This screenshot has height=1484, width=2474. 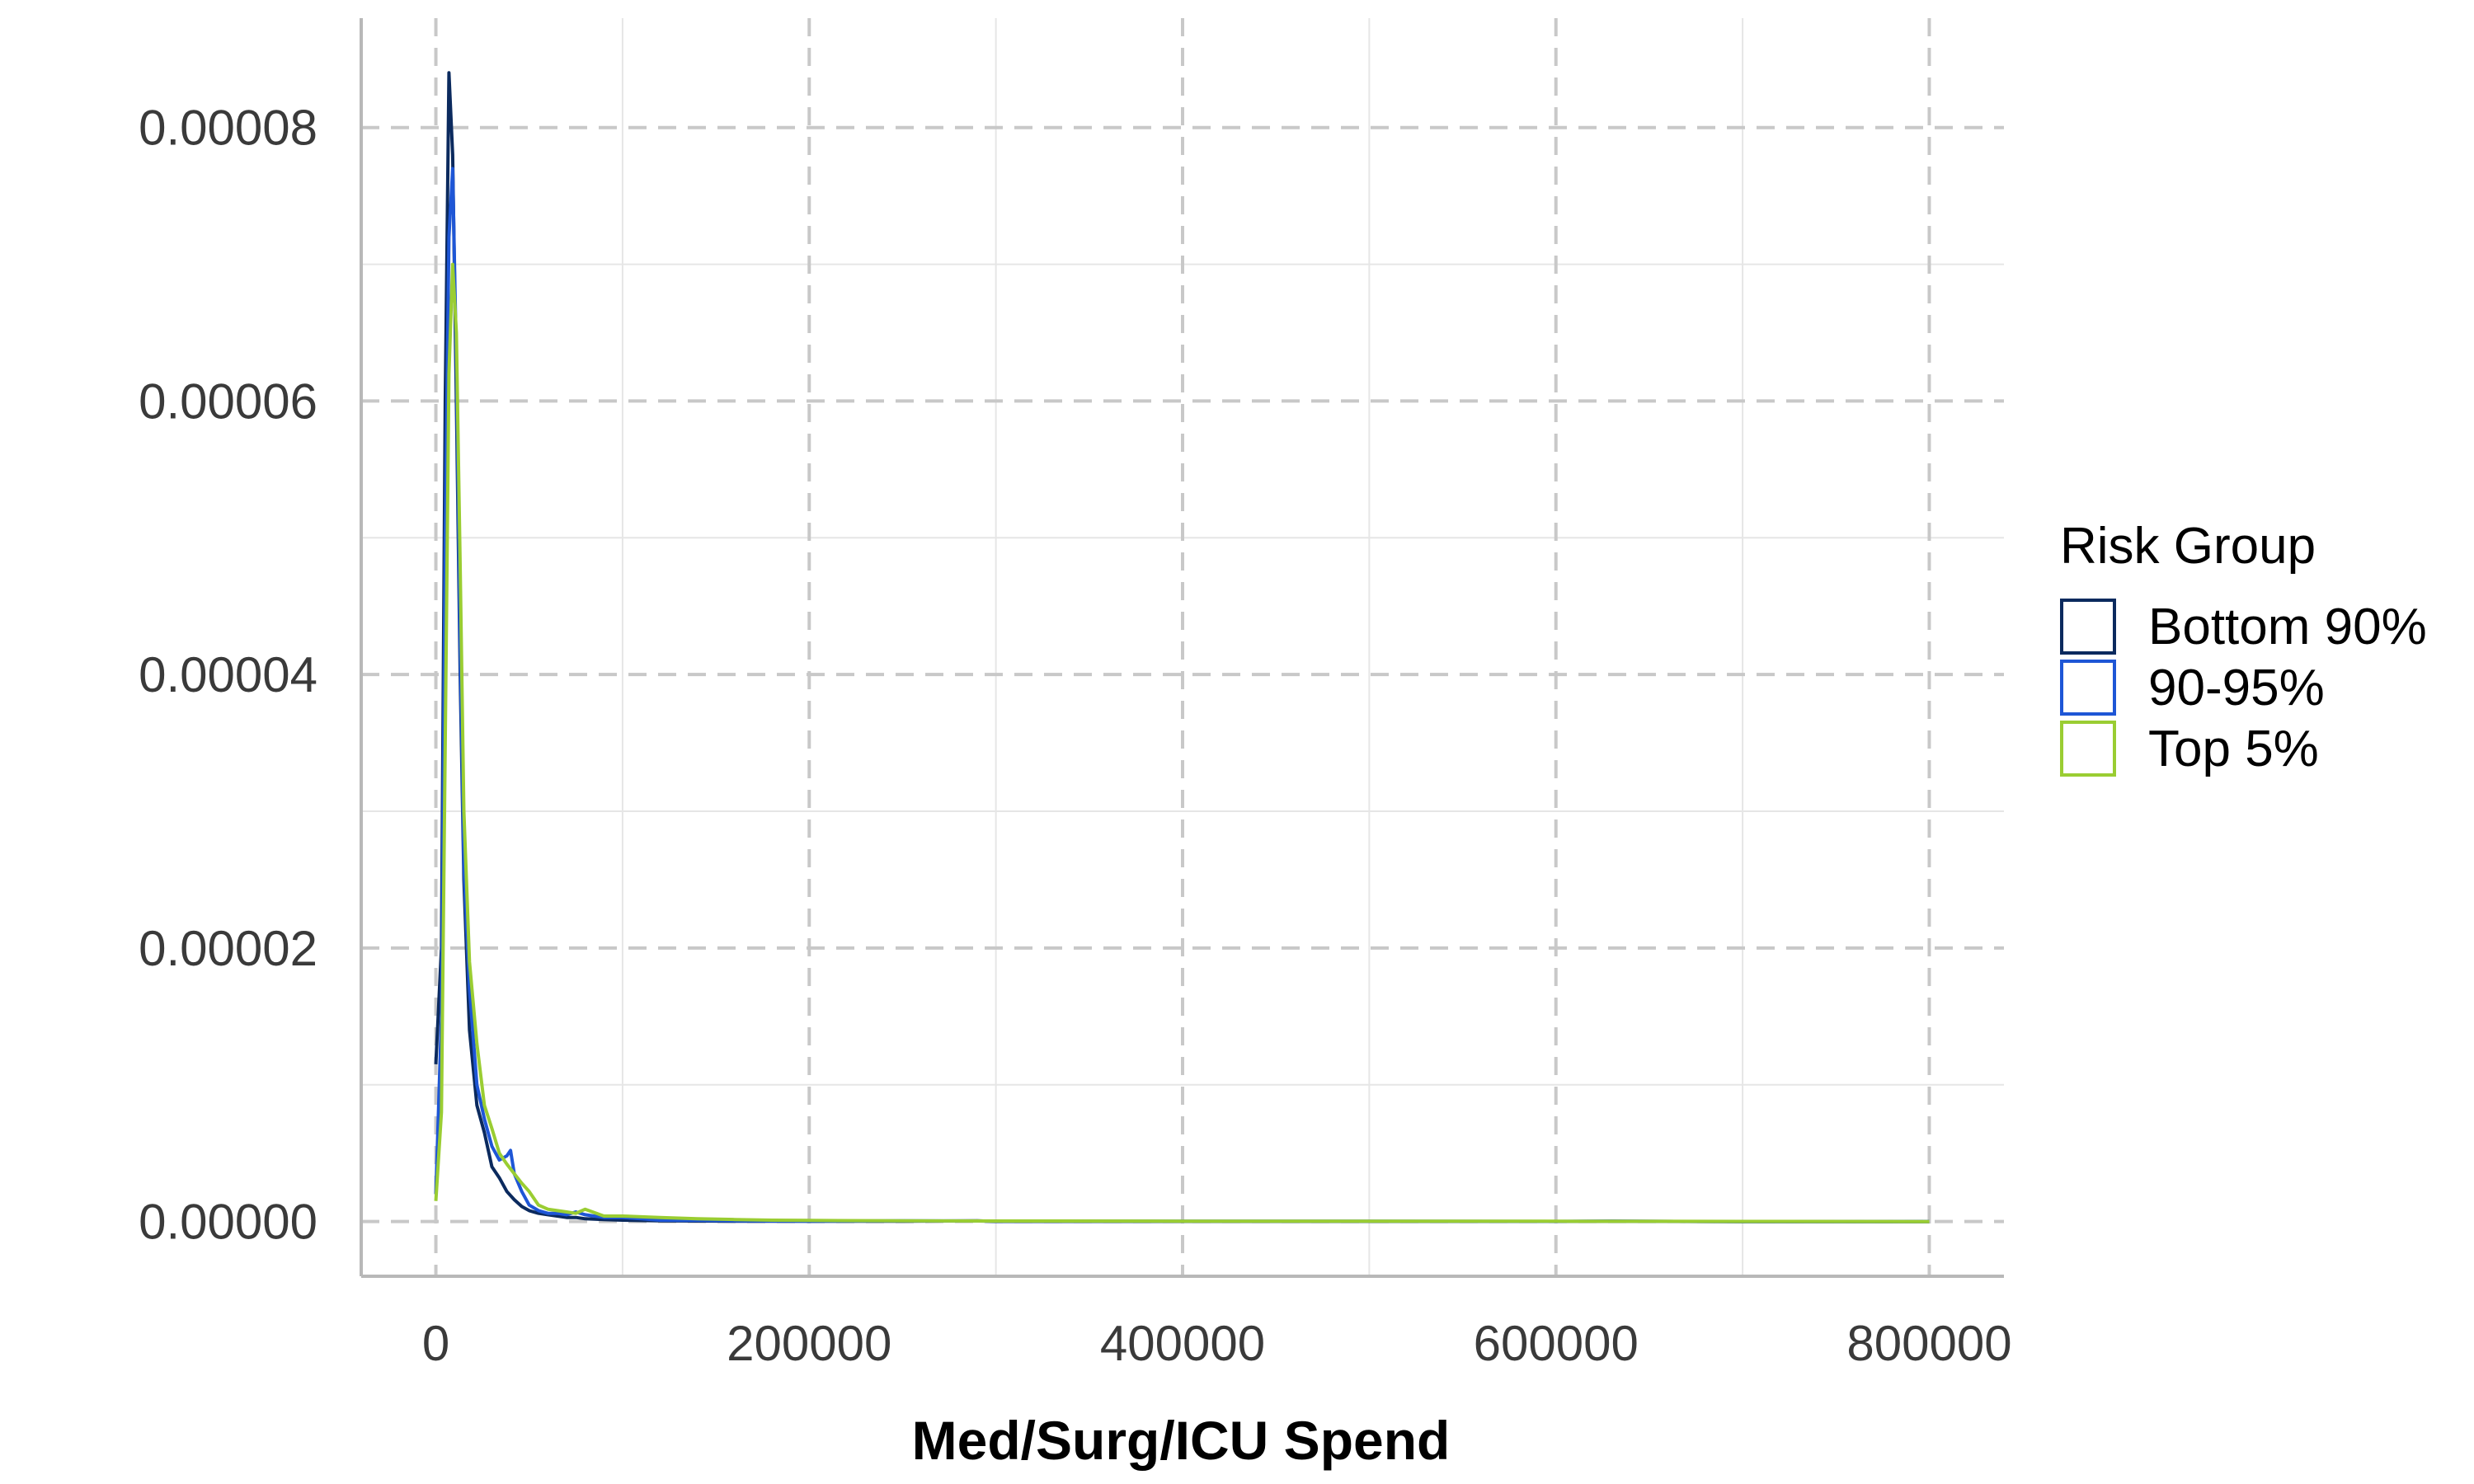 I want to click on y-tick-label: 0.00006, so click(x=228, y=401).